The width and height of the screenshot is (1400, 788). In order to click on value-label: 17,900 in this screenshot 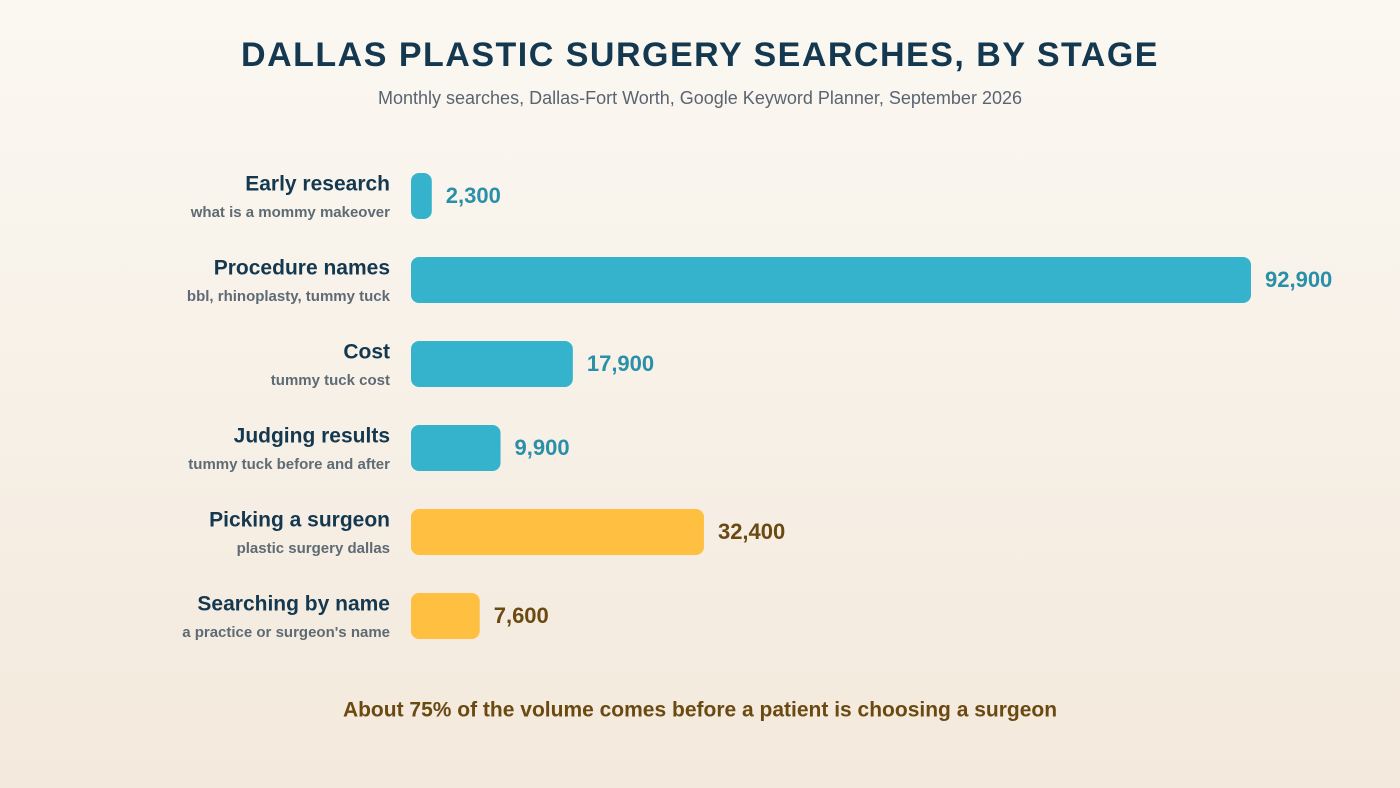, I will do `click(620, 363)`.